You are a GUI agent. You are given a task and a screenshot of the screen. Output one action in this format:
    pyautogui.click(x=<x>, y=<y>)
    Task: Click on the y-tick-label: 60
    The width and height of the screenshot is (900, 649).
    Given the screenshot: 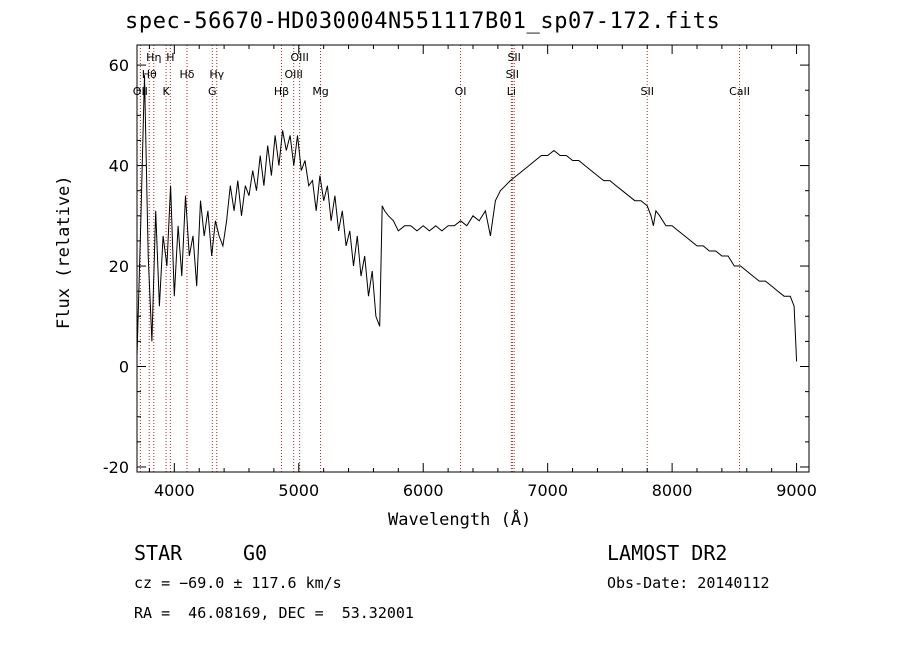 What is the action you would take?
    pyautogui.click(x=119, y=65)
    